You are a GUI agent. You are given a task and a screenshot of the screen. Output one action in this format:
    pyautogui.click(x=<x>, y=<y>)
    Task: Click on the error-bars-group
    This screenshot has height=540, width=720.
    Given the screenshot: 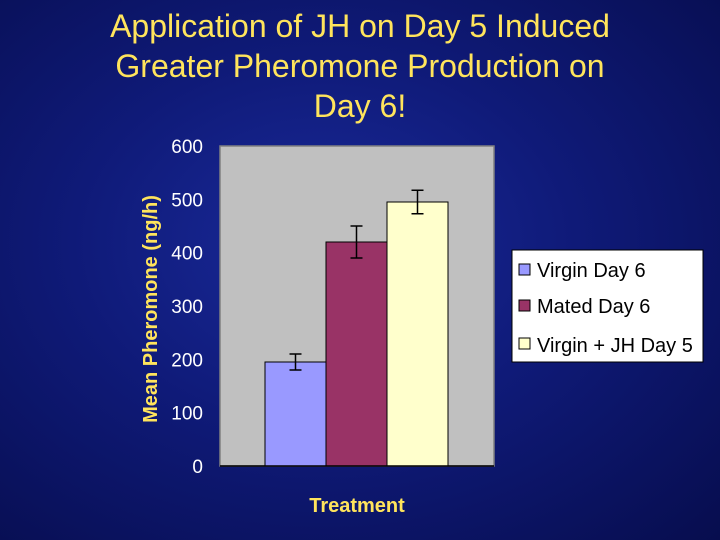 What is the action you would take?
    pyautogui.click(x=356, y=280)
    